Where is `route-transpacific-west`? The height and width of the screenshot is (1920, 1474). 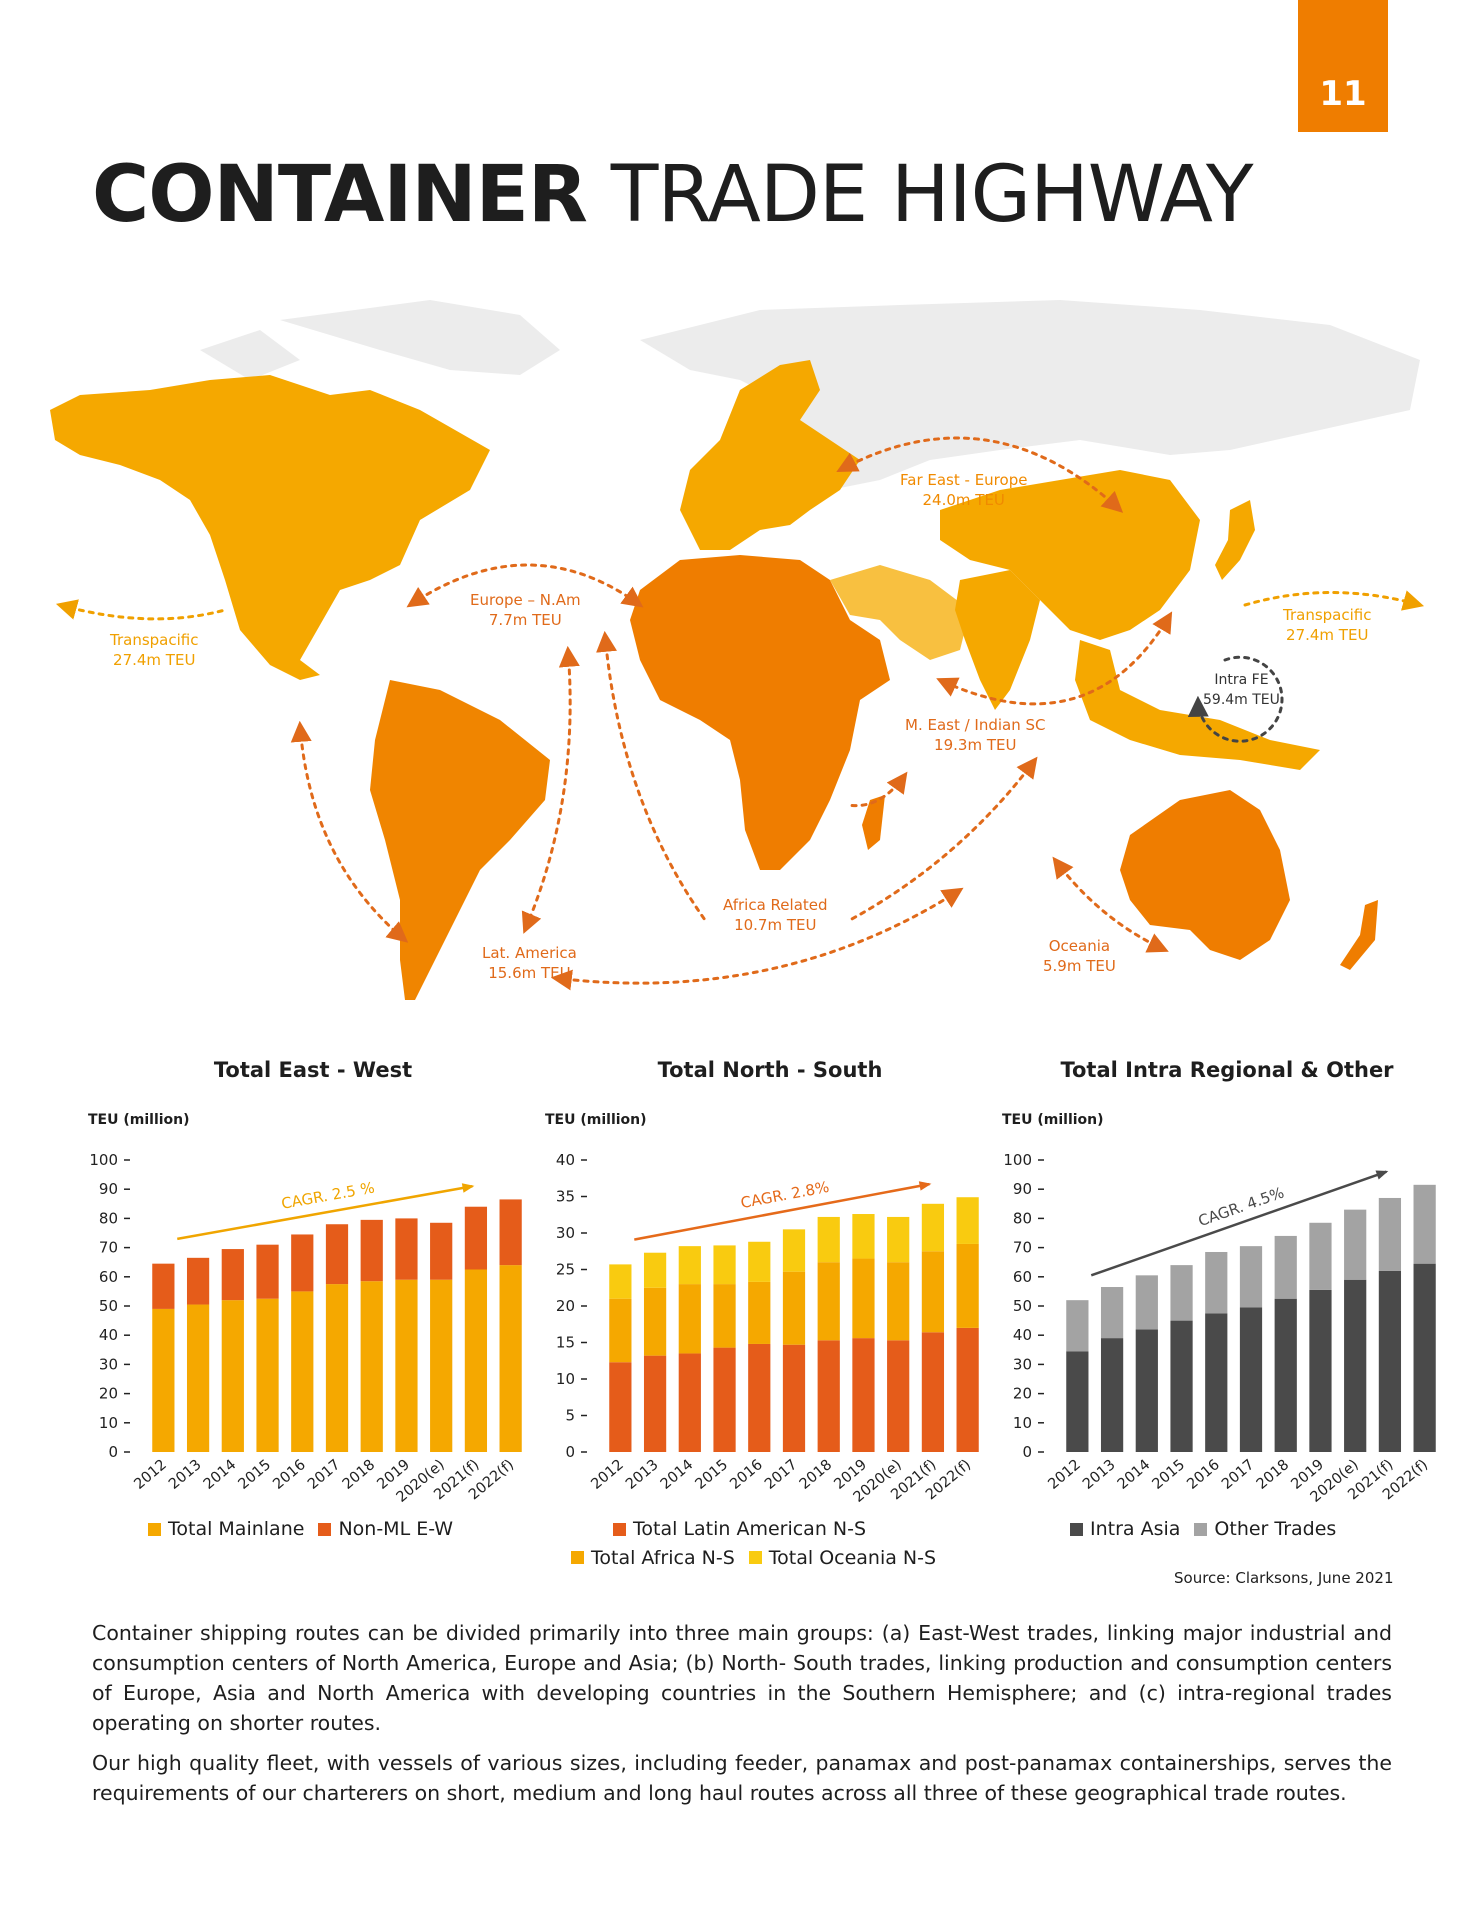
route-transpacific-west is located at coordinates (141, 610).